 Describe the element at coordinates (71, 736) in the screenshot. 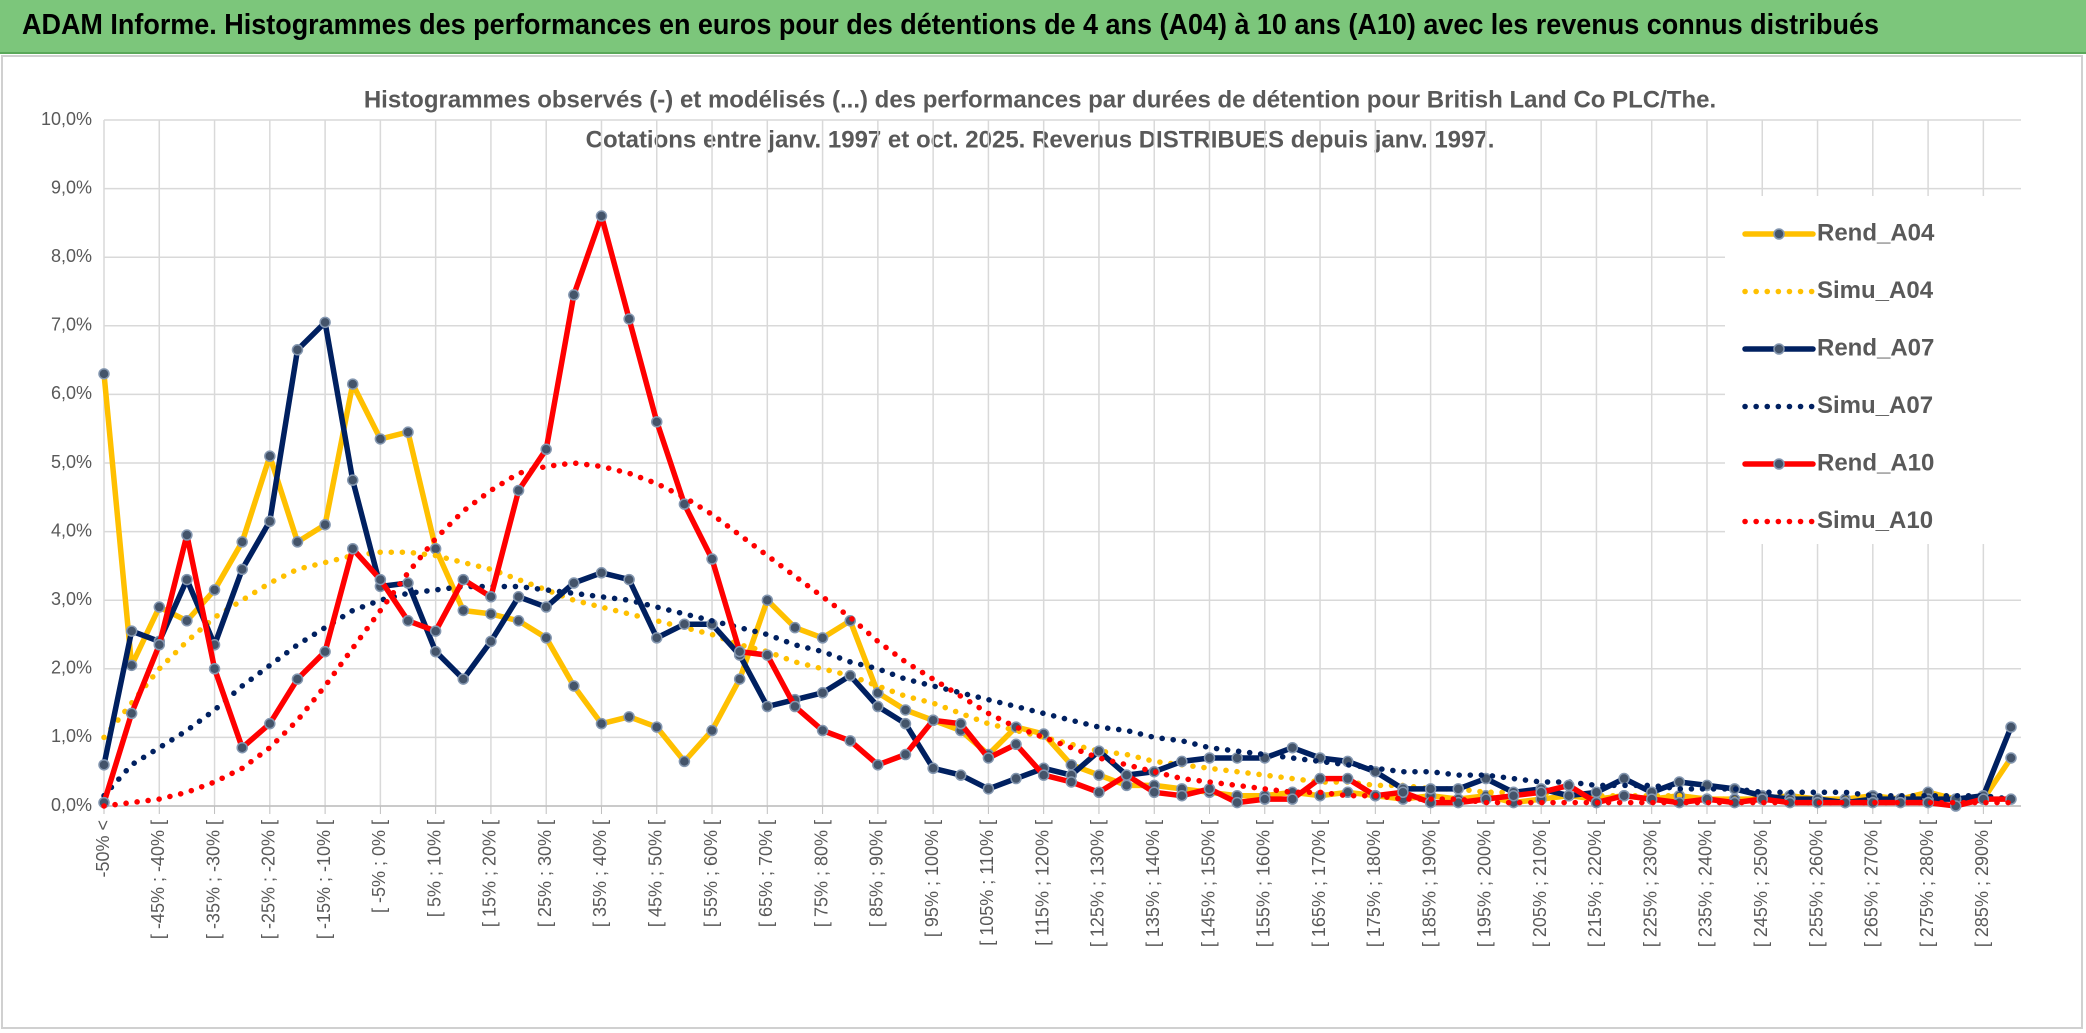

I see `y-tick-label: 1,0%` at that location.